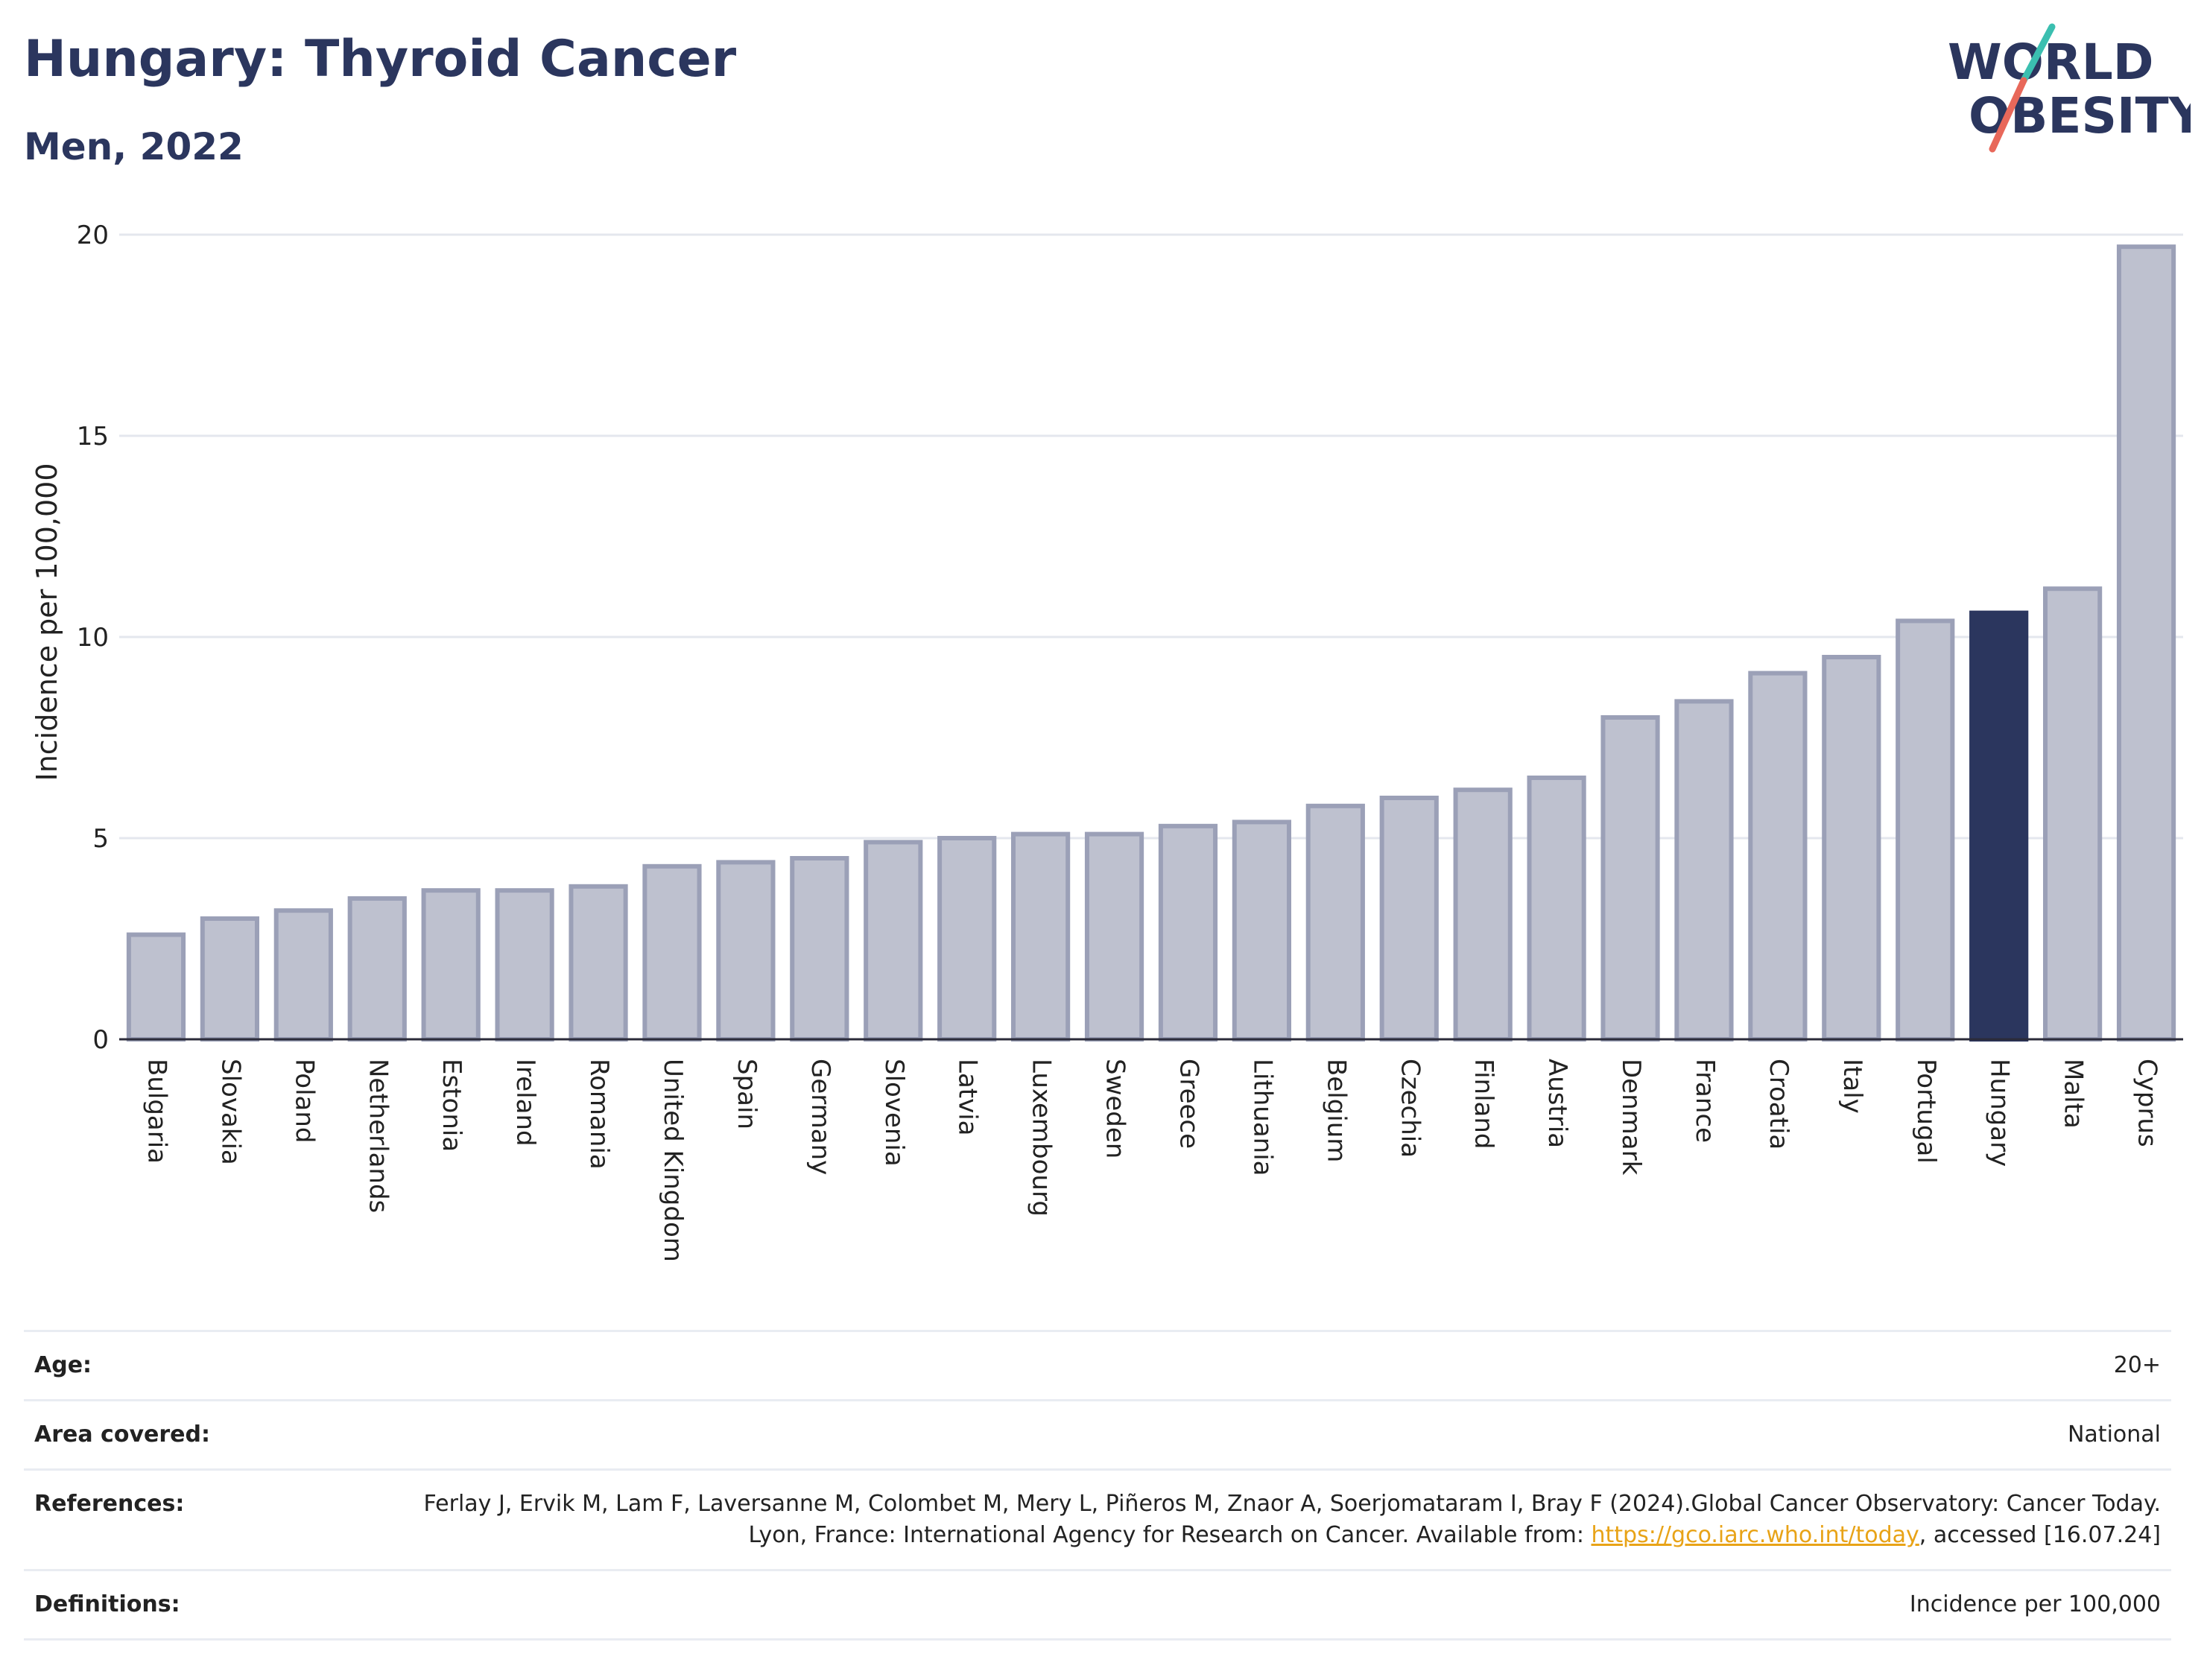 This screenshot has width=2204, height=1680. Describe the element at coordinates (156, 987) in the screenshot. I see `bar-bulgaria` at that location.